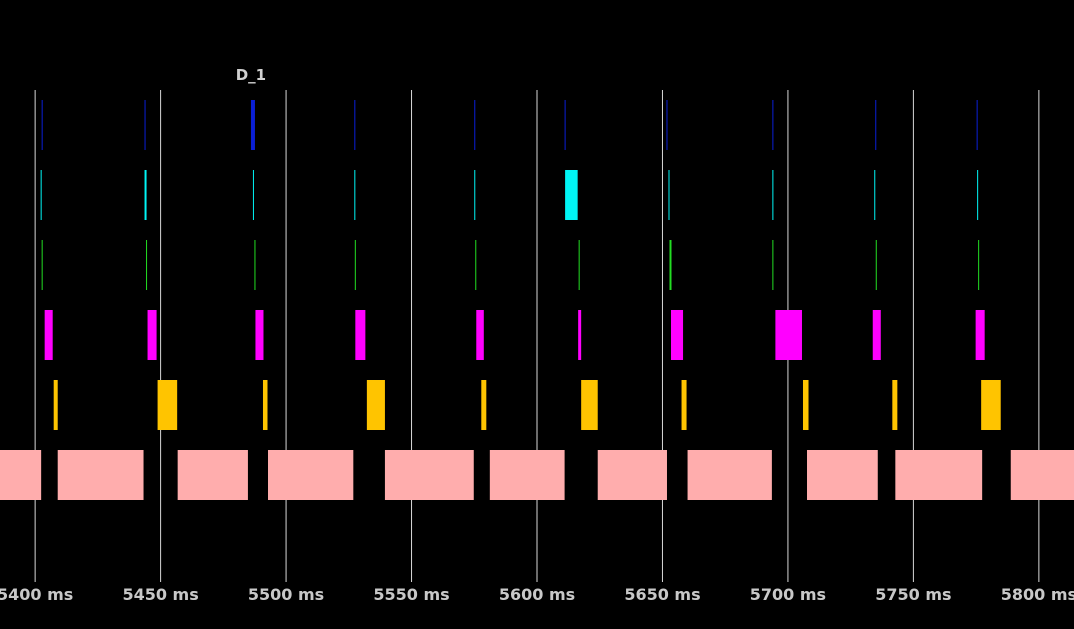  I want to click on annotations: D_1, so click(251, 75).